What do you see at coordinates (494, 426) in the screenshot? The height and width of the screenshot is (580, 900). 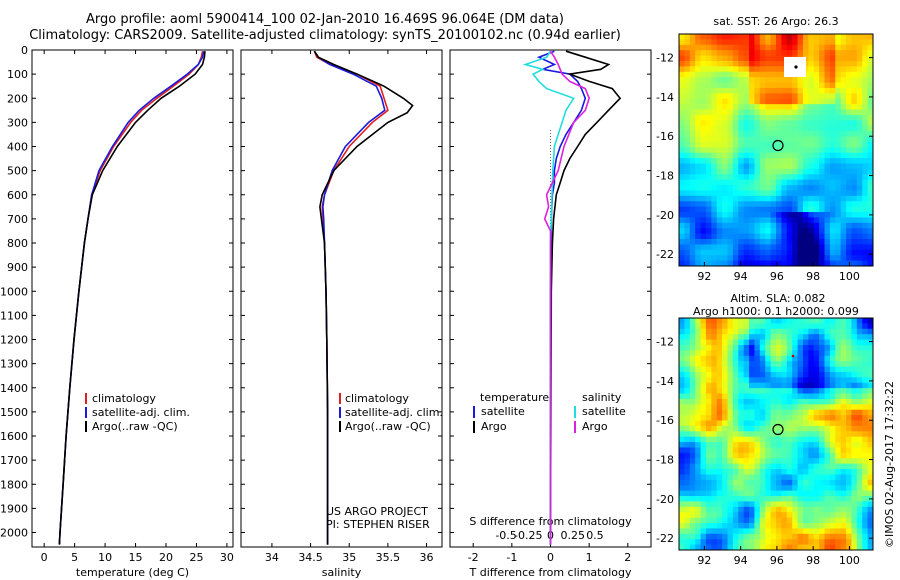 I see `diff-legend-targo-label: Argo` at bounding box center [494, 426].